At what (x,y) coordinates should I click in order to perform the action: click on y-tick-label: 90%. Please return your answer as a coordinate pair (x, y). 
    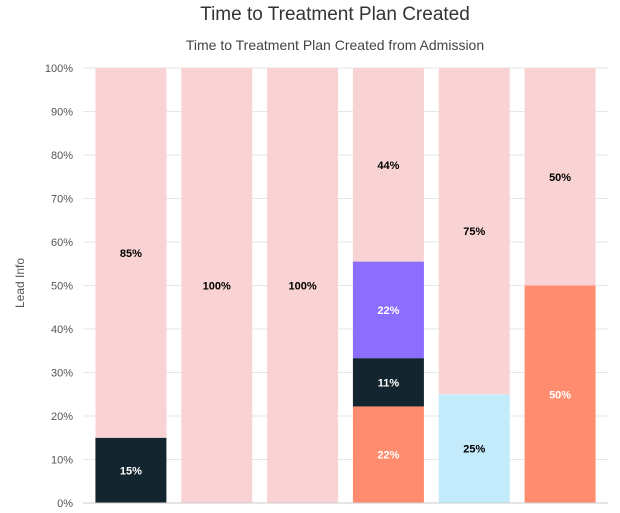
    Looking at the image, I should click on (62, 113).